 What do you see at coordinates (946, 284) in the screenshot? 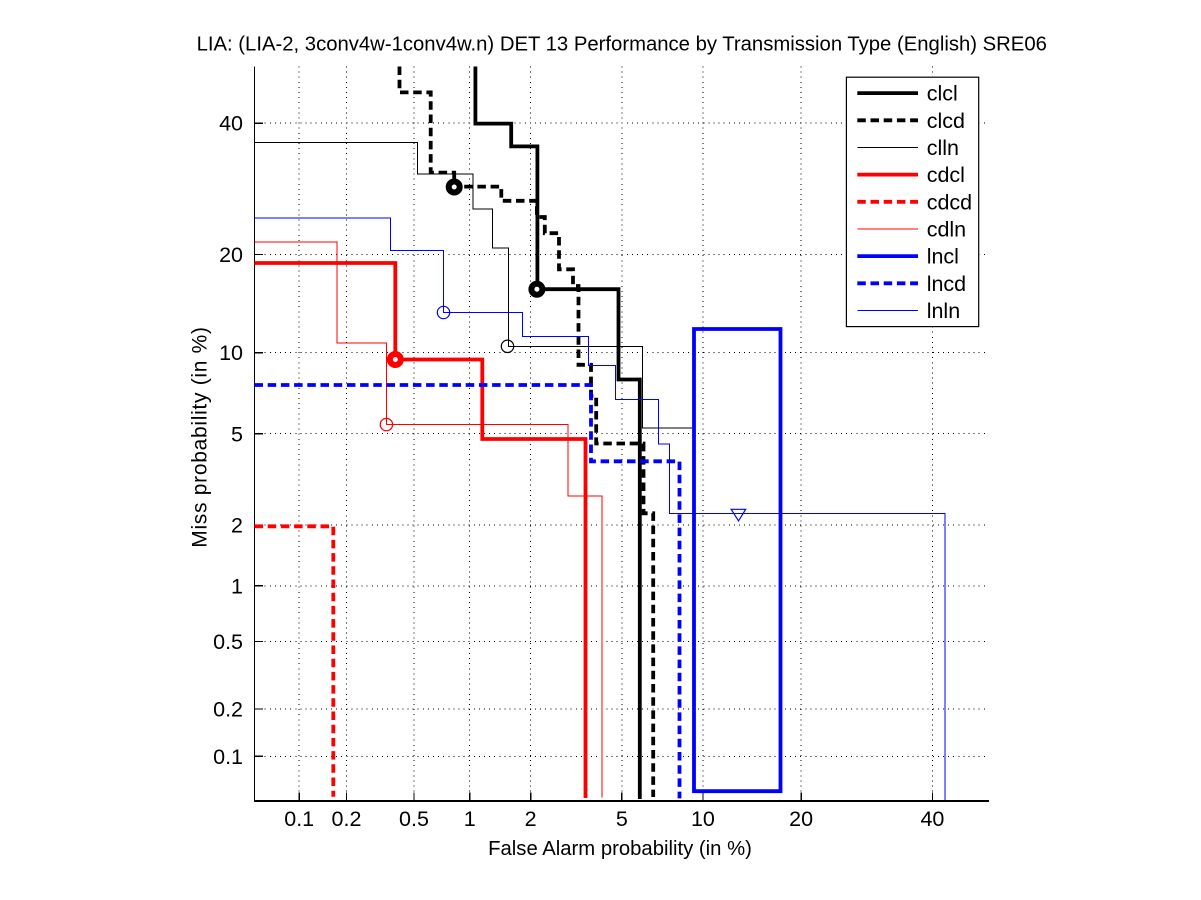
I see `svg-text: lncd` at bounding box center [946, 284].